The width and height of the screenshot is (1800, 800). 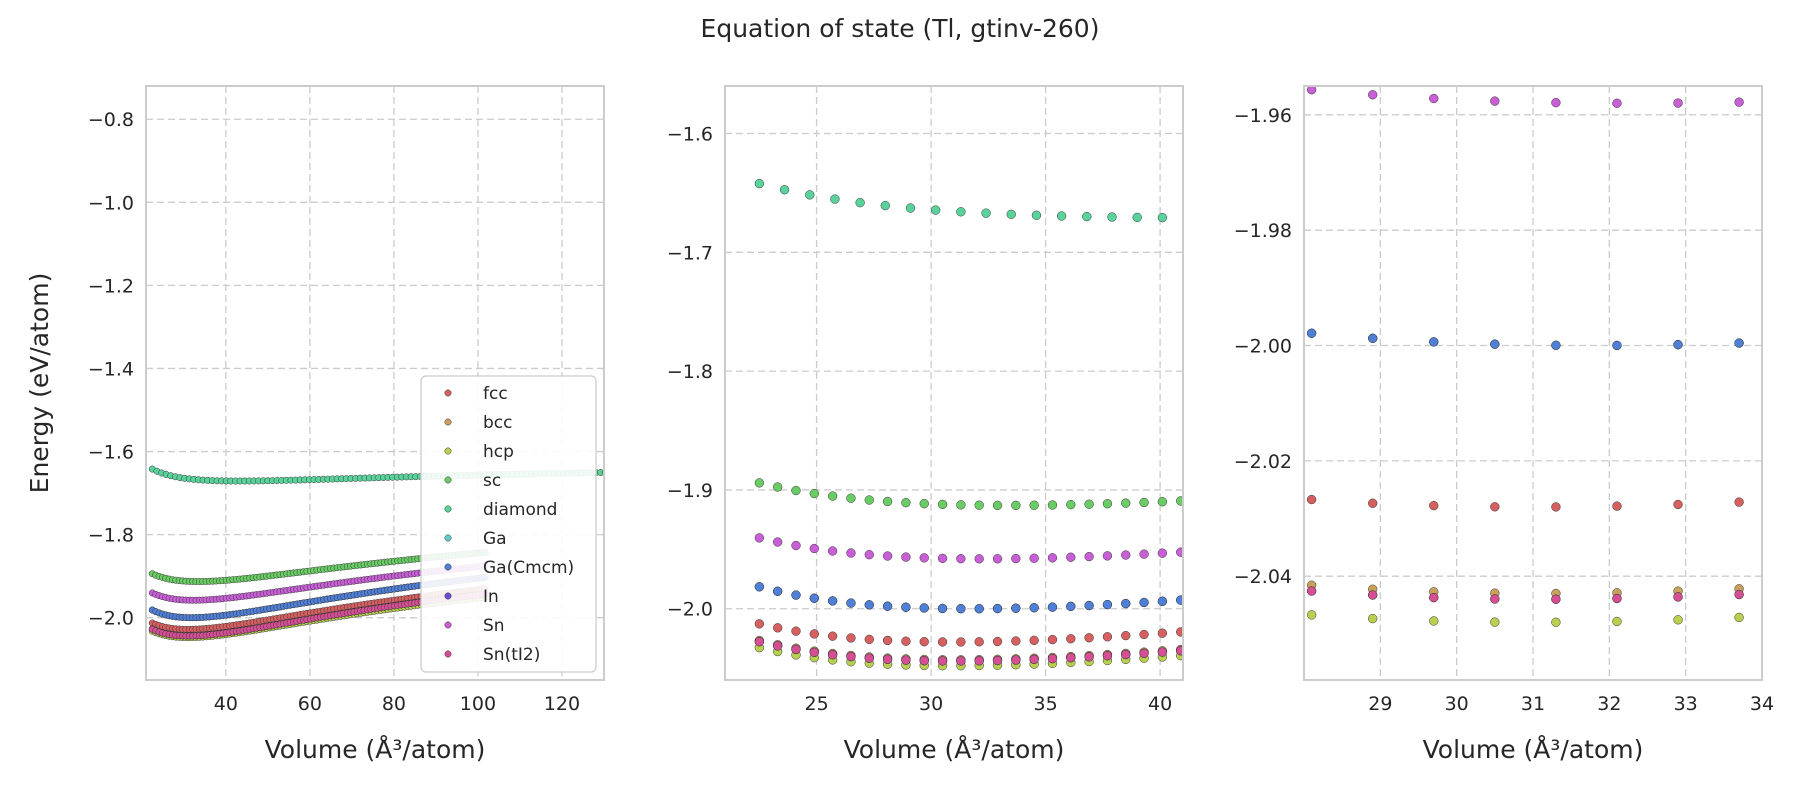 What do you see at coordinates (111, 286) in the screenshot?
I see `y-tick-label: −1.2` at bounding box center [111, 286].